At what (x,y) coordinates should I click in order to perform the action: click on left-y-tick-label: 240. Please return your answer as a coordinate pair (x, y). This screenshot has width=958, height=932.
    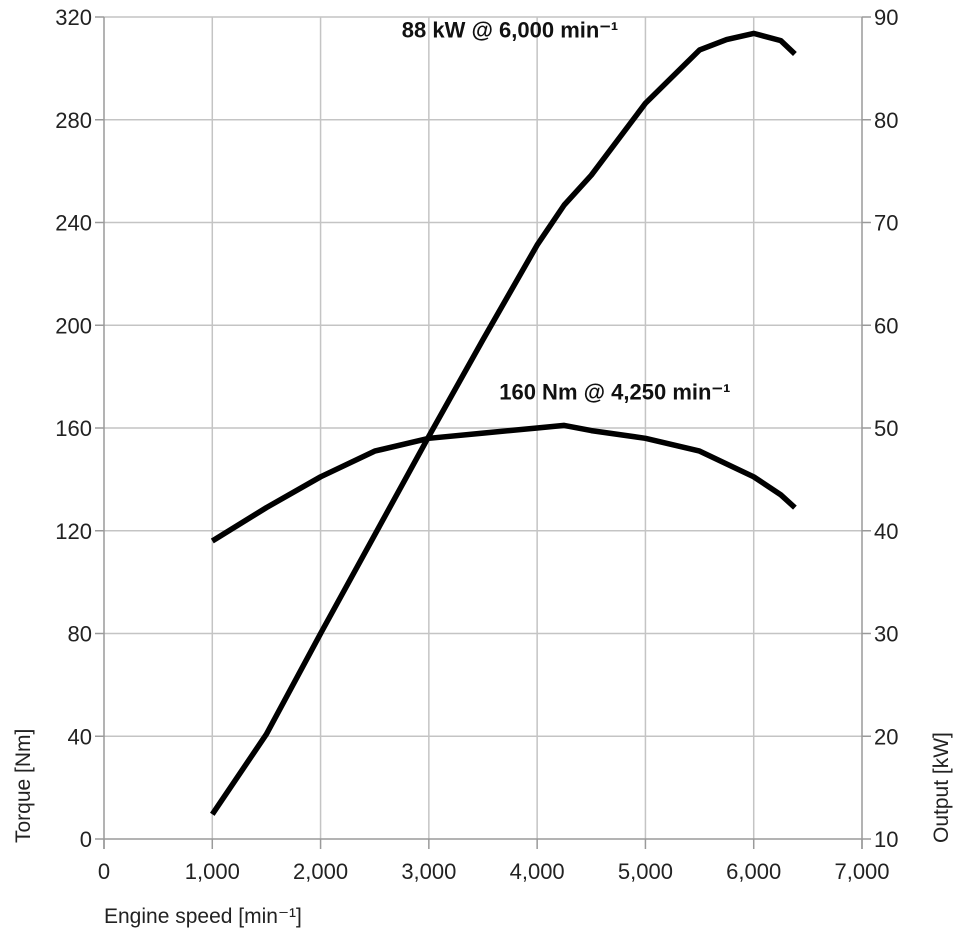
    Looking at the image, I should click on (73, 223).